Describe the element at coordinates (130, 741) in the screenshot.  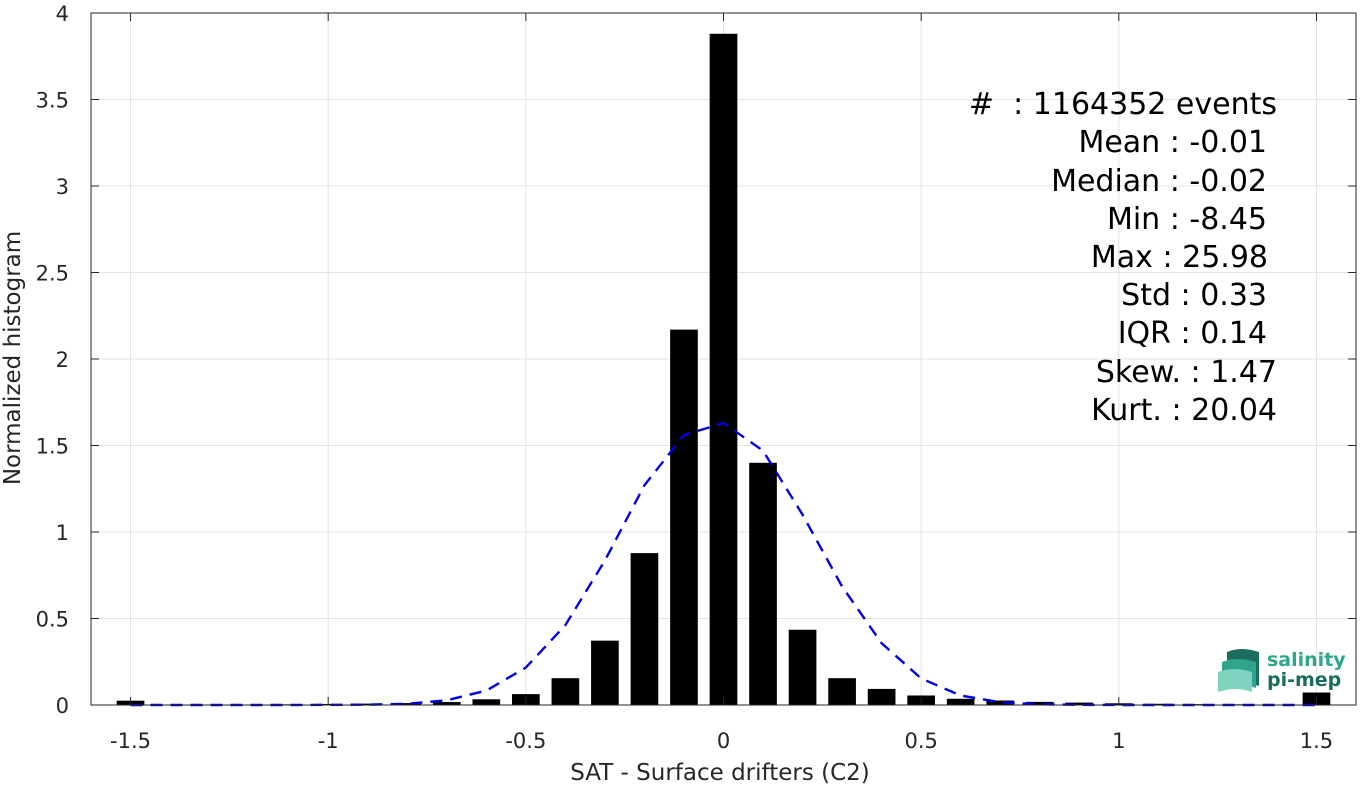
I see `x-tick-label-0: -1.5` at that location.